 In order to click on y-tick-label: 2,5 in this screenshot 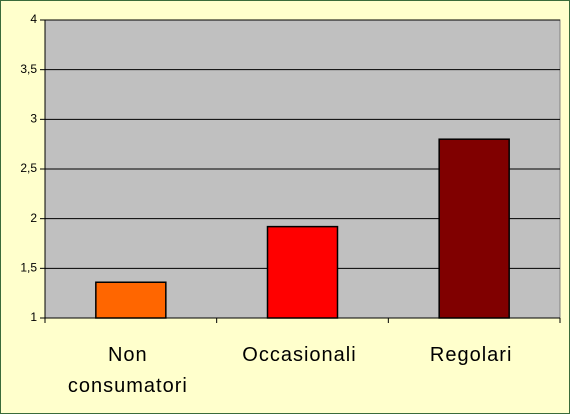, I will do `click(28, 168)`.